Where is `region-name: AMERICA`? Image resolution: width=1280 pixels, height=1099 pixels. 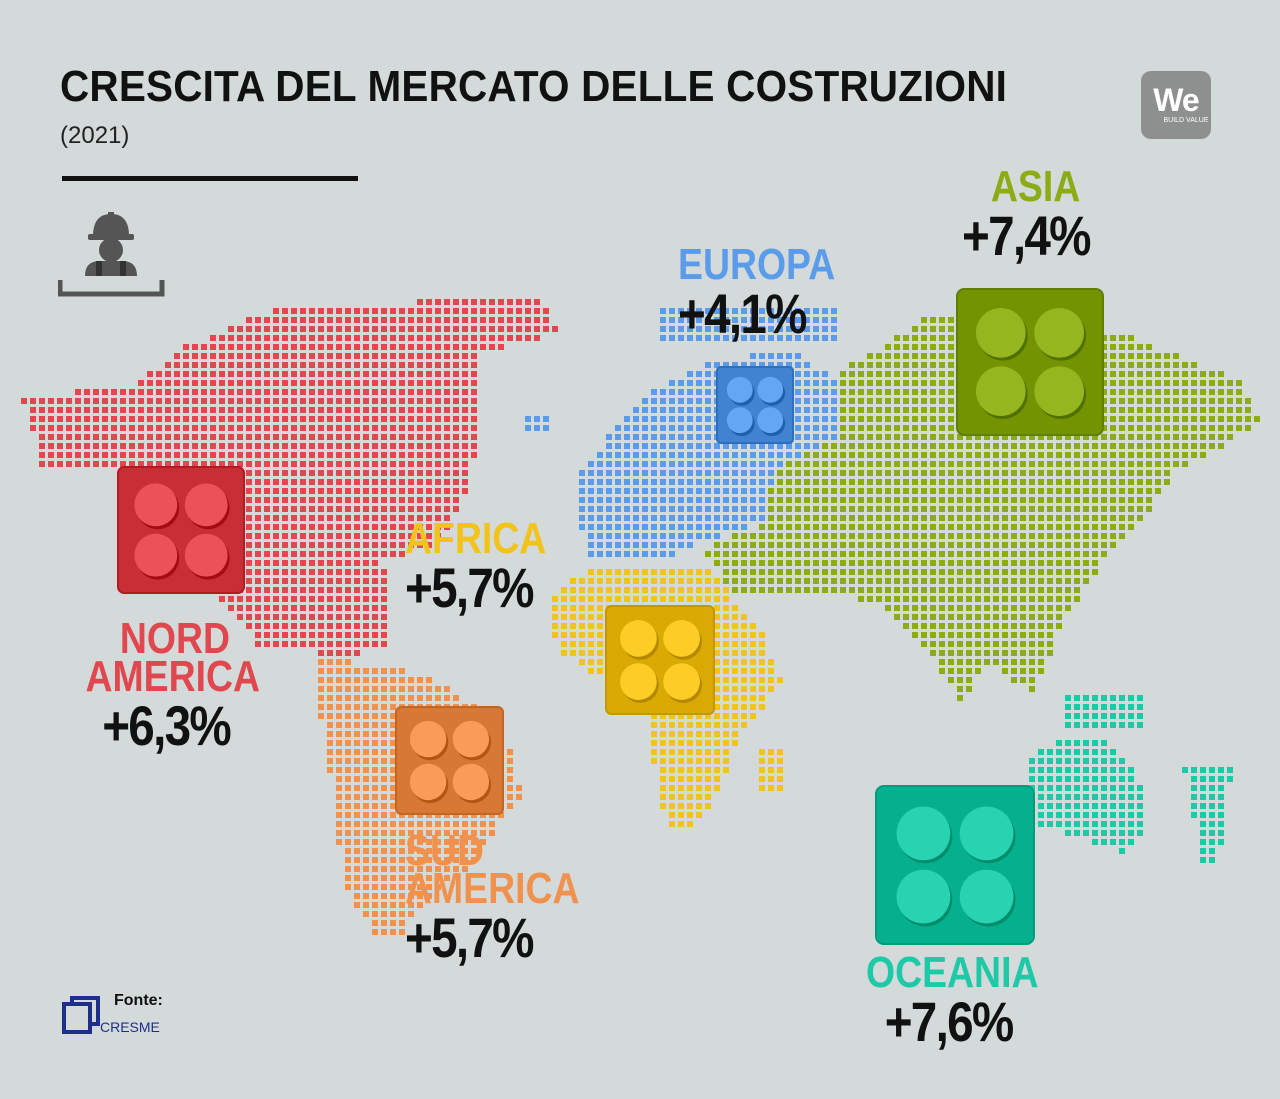
region-name: AMERICA is located at coordinates (173, 676).